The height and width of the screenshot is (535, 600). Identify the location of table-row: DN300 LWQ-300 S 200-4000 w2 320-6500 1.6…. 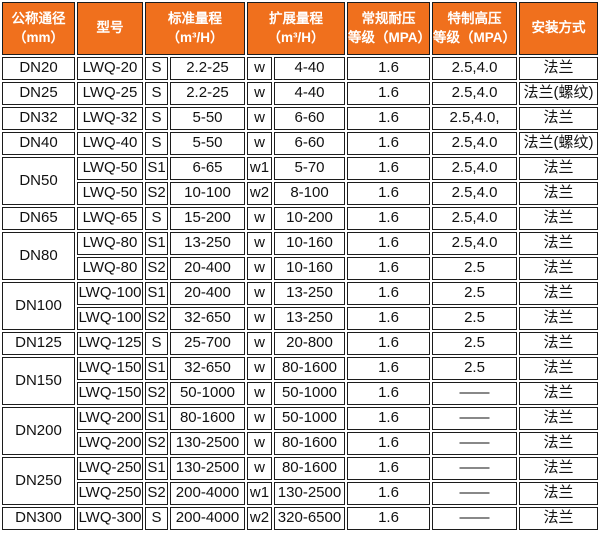
(300, 518).